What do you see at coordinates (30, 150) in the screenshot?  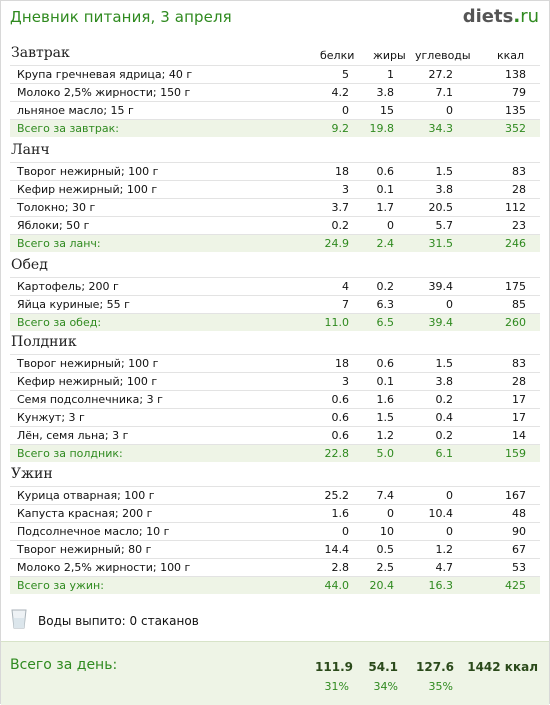 I see `meal-title: Ланч` at bounding box center [30, 150].